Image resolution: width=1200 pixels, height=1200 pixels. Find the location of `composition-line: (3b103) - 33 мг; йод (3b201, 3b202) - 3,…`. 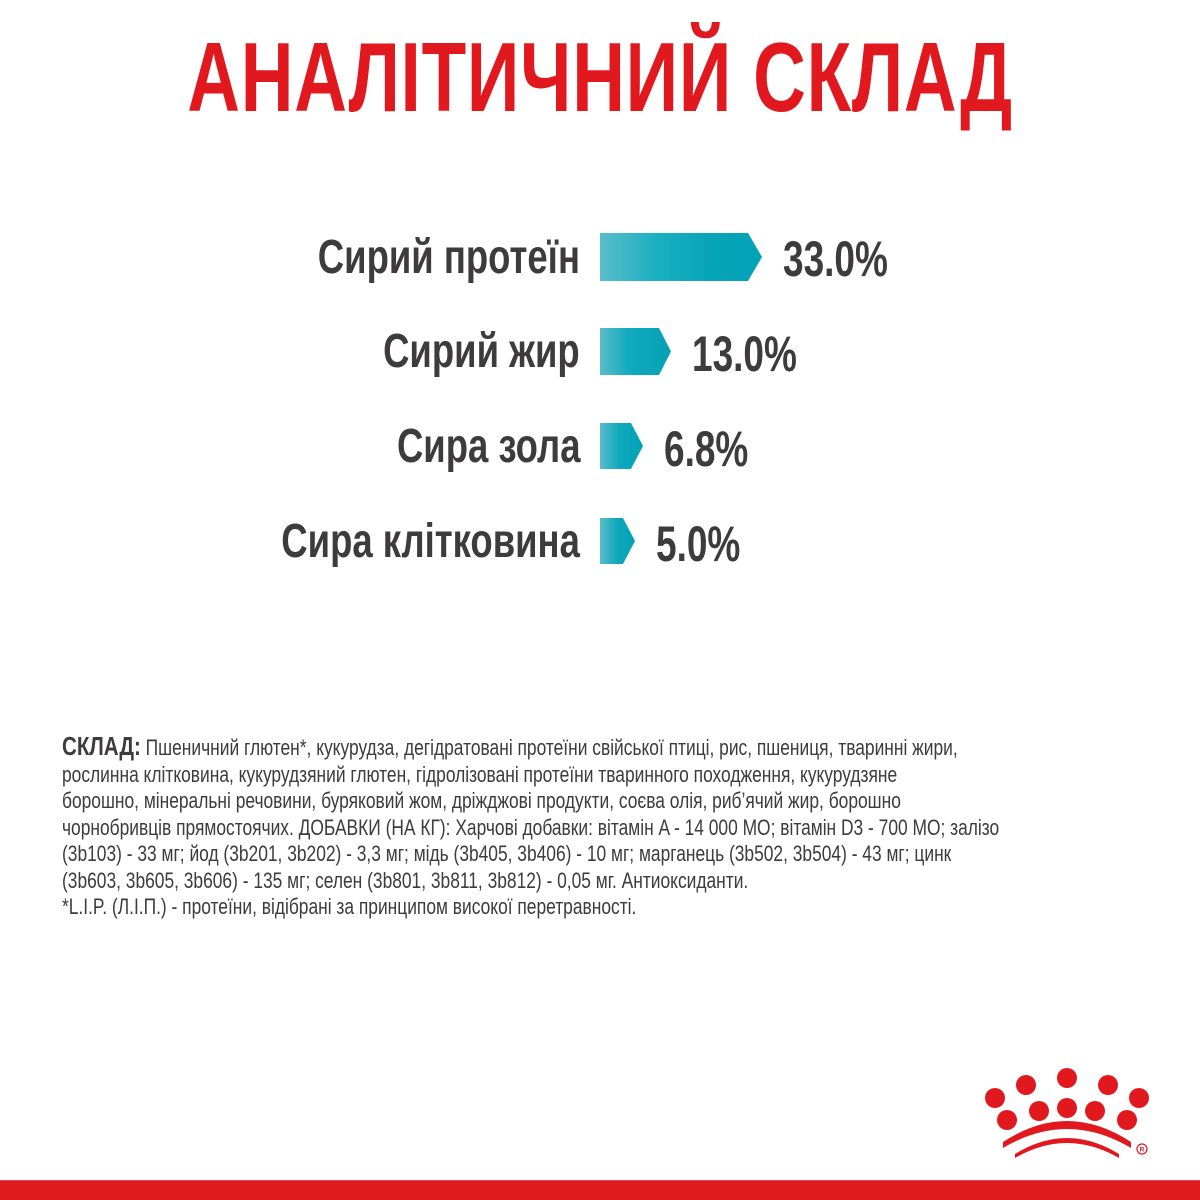

composition-line: (3b103) - 33 мг; йод (3b201, 3b202) - 3,… is located at coordinates (507, 853).